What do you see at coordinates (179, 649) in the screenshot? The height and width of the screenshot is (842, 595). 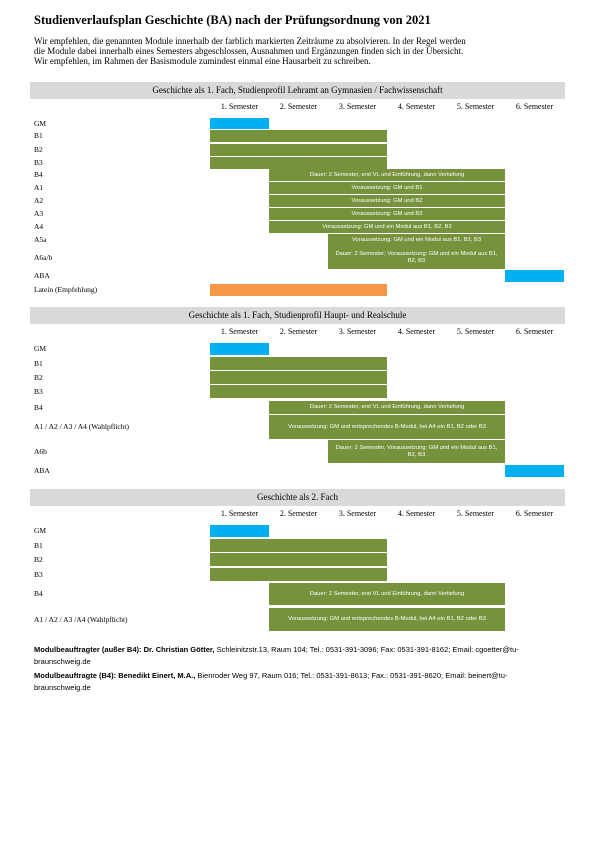 I see `contact-name: Dr. Christian Götter,` at bounding box center [179, 649].